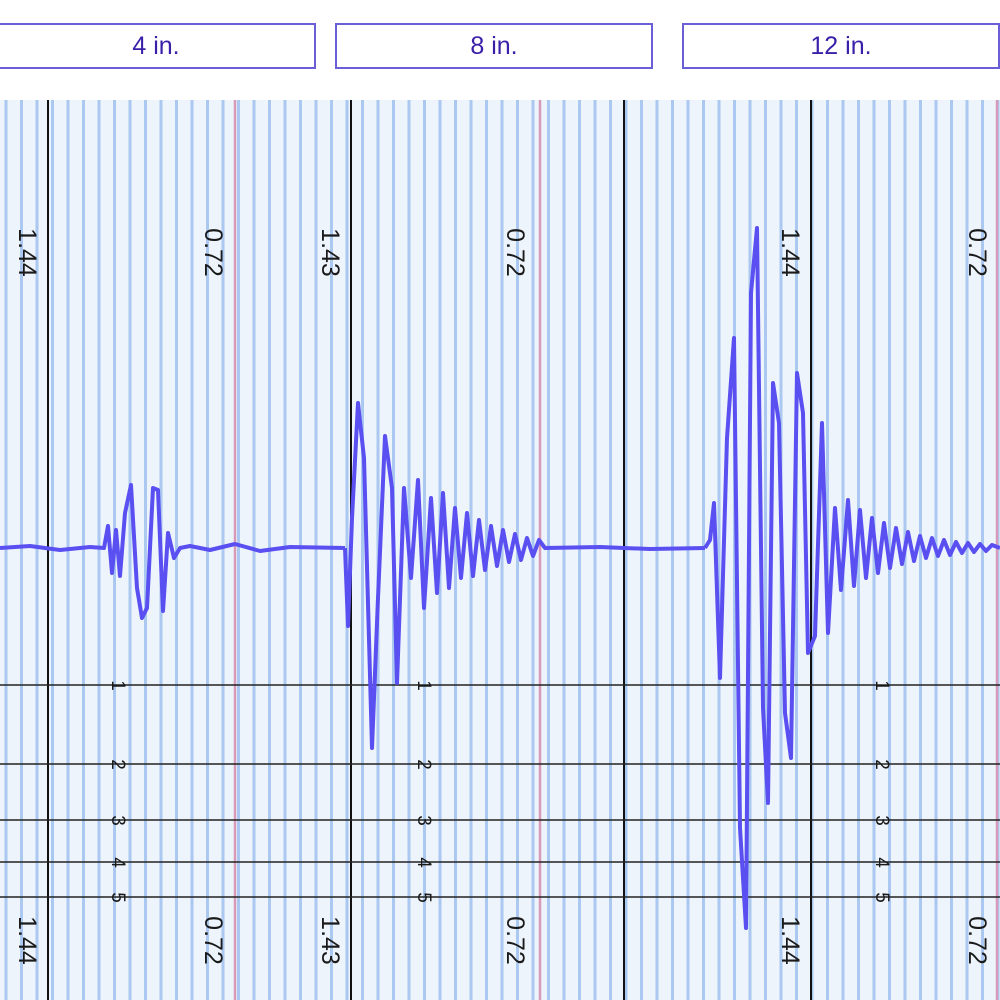 This screenshot has height=1000, width=1000. Describe the element at coordinates (329, 940) in the screenshot. I see `scale-label-panel-2-left-bottom: 1.43` at that location.